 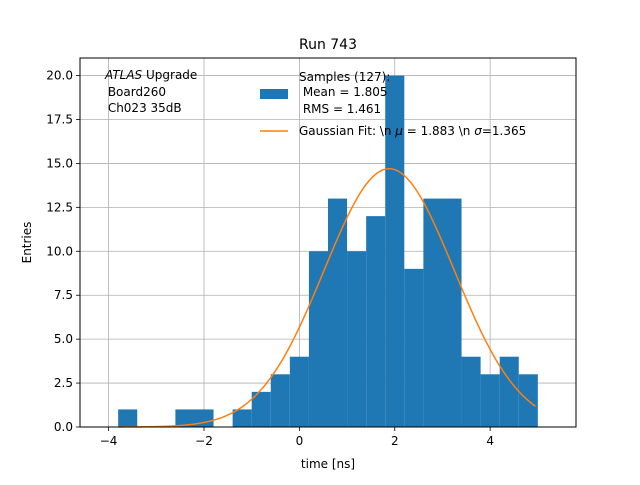 What do you see at coordinates (59, 163) in the screenshot?
I see `y-tick-label: 15.0` at bounding box center [59, 163].